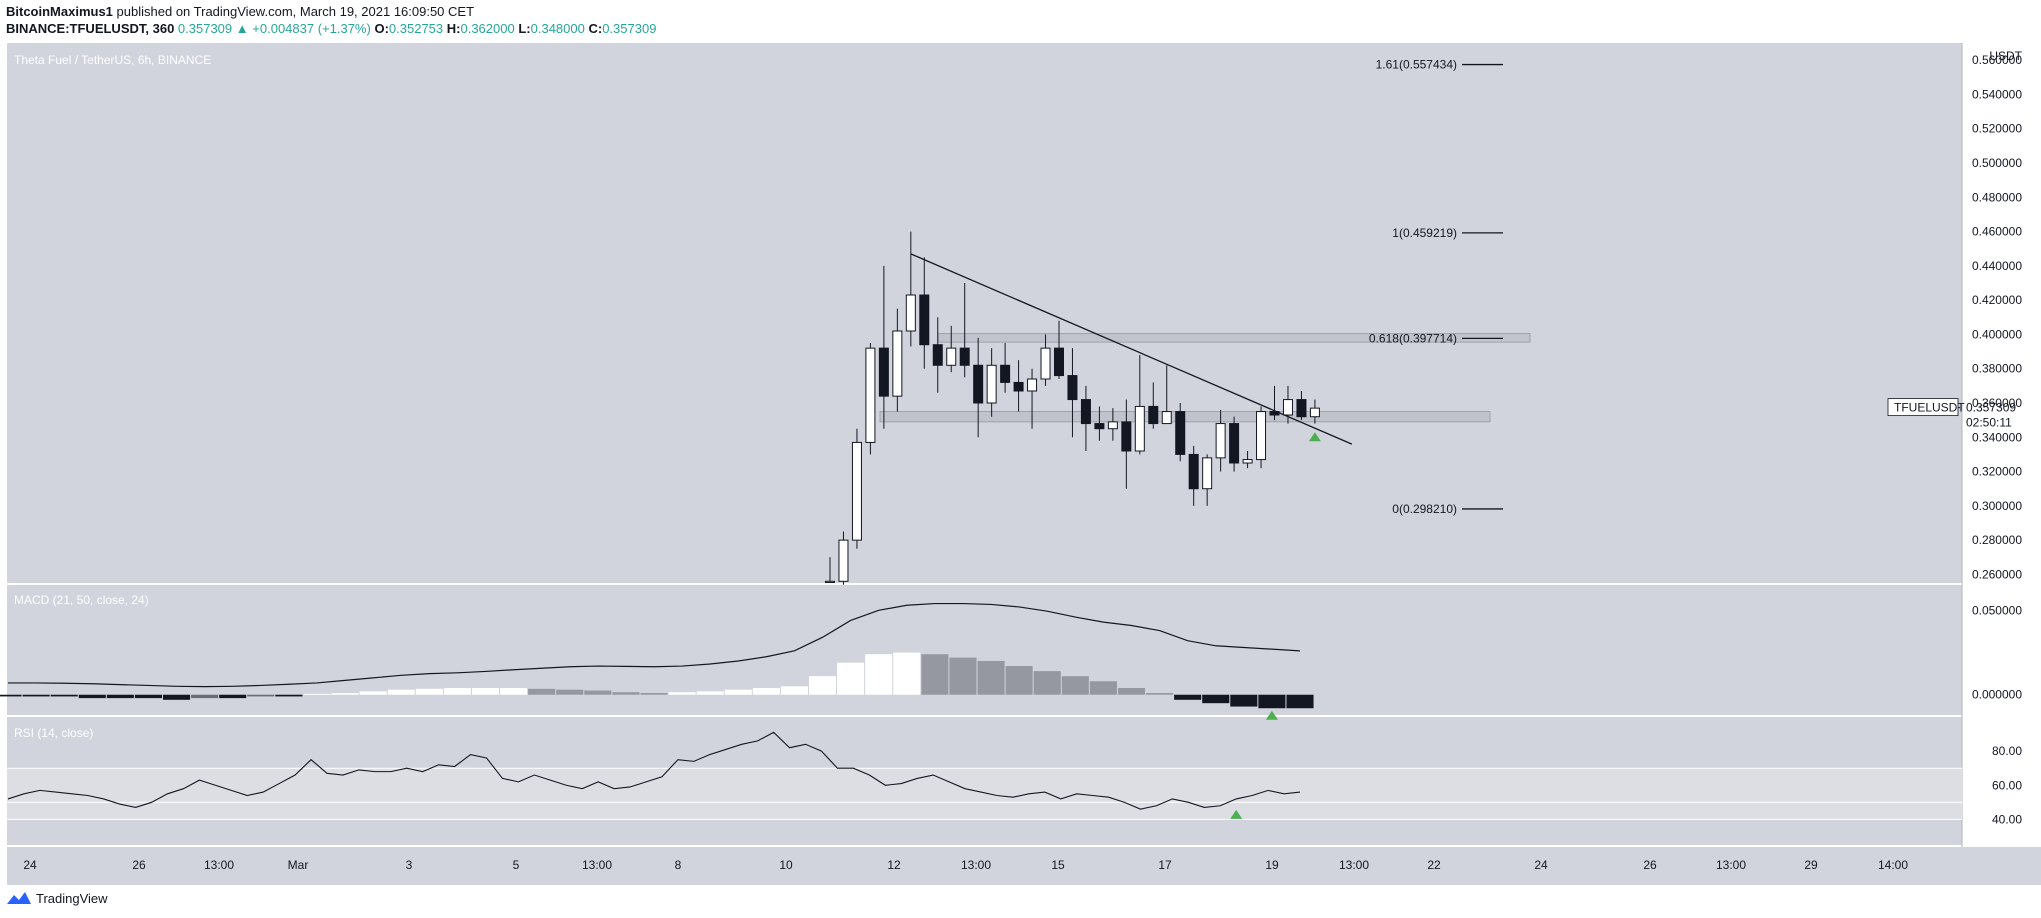 This screenshot has width=2041, height=918. Describe the element at coordinates (1165, 865) in the screenshot. I see `time-tick: 17` at that location.